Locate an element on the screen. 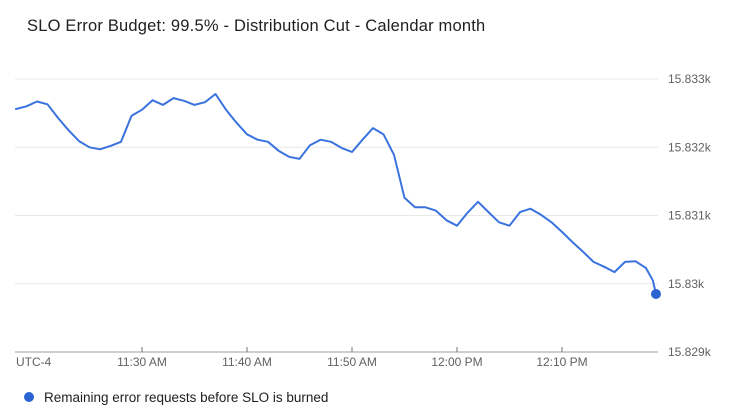 The width and height of the screenshot is (732, 415). legend-series-dot-icon is located at coordinates (29, 397).